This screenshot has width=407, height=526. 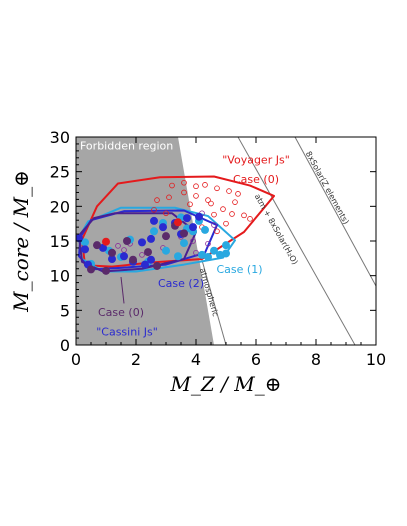 I want to click on annotation-label: Case (1), so click(x=240, y=269).